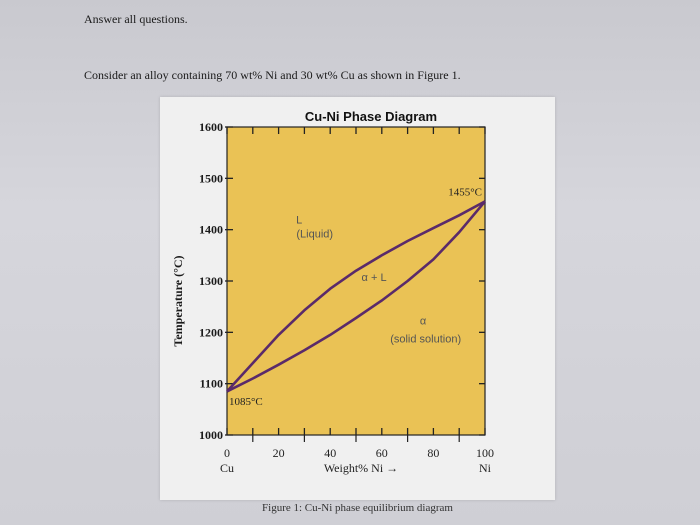  What do you see at coordinates (485, 468) in the screenshot?
I see `x-end-label-ni: Ni` at bounding box center [485, 468].